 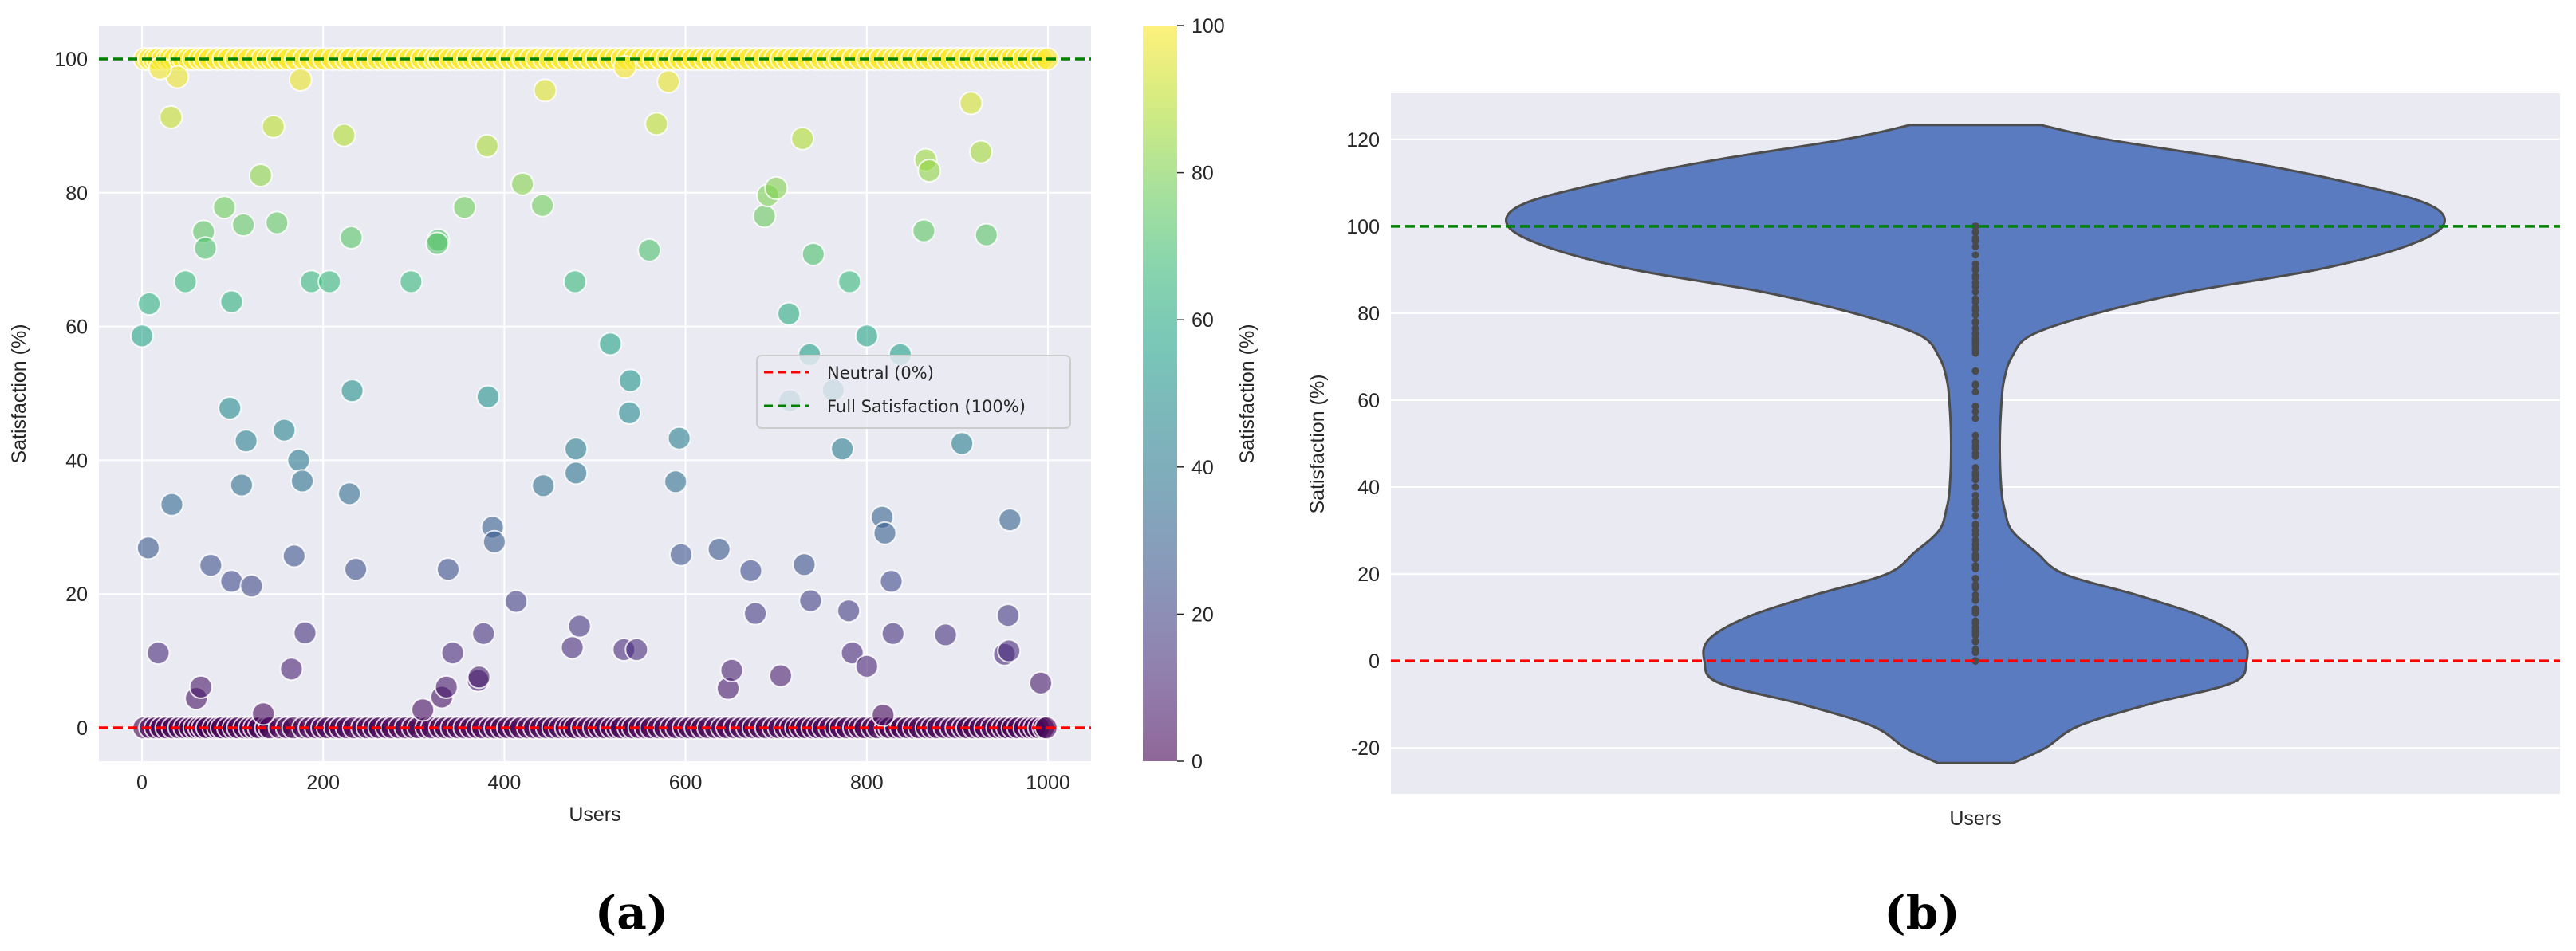 What do you see at coordinates (686, 783) in the screenshot?
I see `x-tick-label: 600` at bounding box center [686, 783].